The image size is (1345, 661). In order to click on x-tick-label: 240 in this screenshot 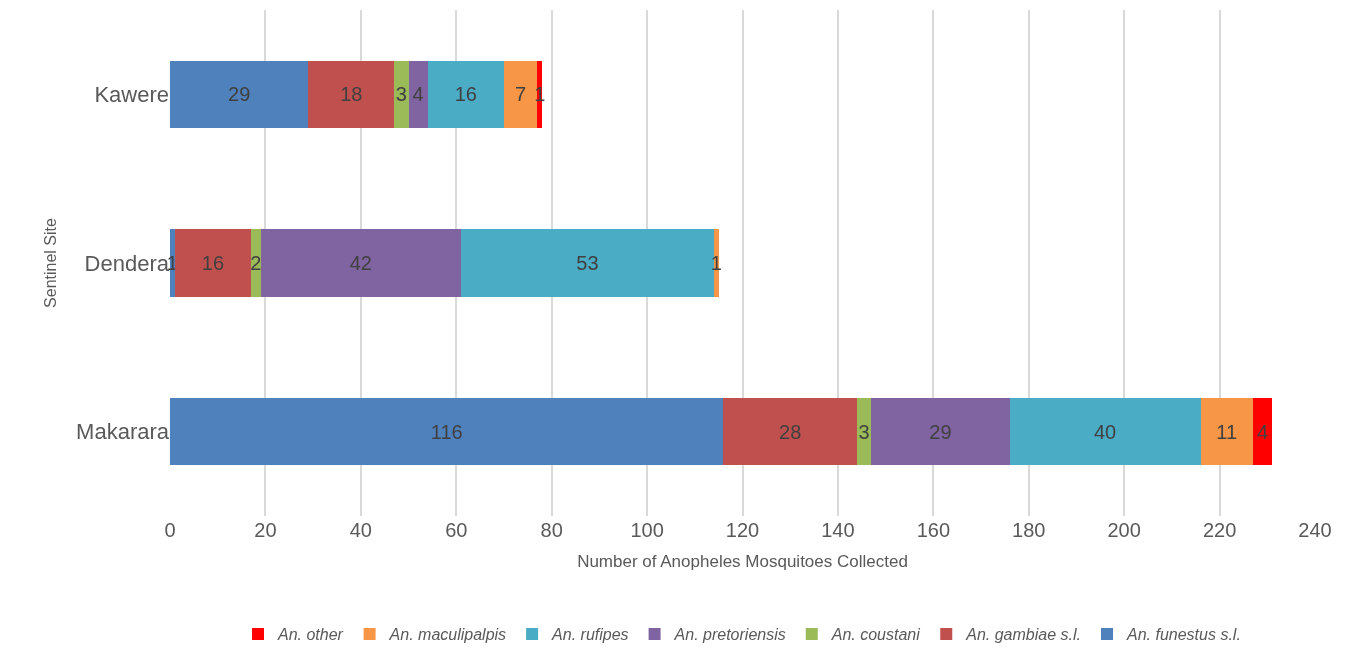, I will do `click(1315, 530)`.